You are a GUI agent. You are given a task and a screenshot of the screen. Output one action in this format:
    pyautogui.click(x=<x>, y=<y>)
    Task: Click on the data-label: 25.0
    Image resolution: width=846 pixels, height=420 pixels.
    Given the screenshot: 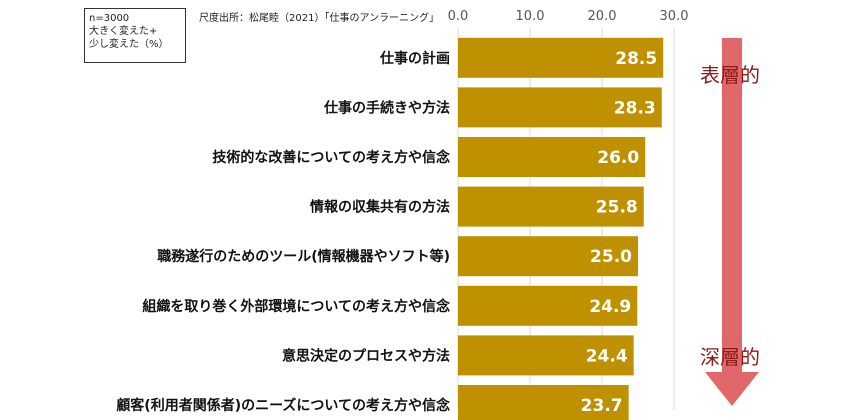 What is the action you would take?
    pyautogui.click(x=611, y=257)
    